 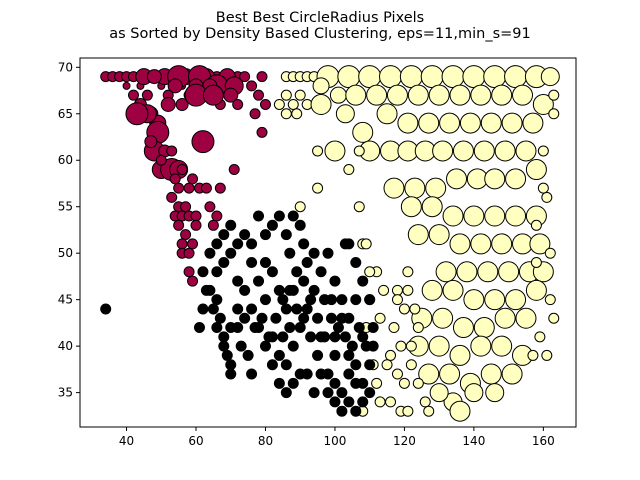 I want to click on x-tick-label: 60, so click(x=195, y=441).